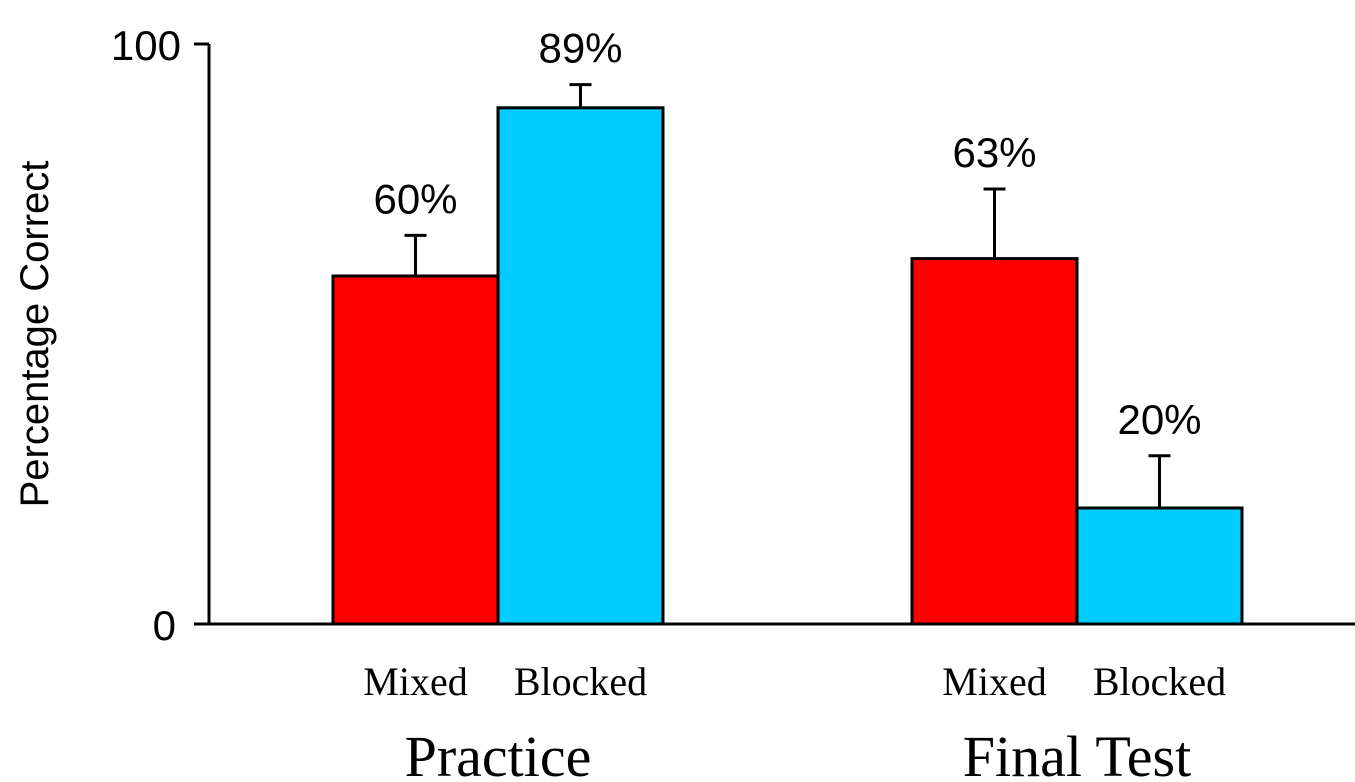  Describe the element at coordinates (1077, 753) in the screenshot. I see `group-label-final-test: Final Test` at that location.